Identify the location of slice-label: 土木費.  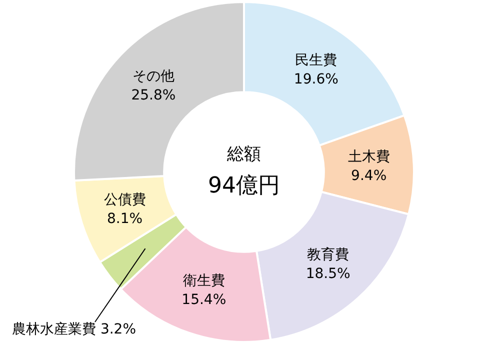
(369, 157).